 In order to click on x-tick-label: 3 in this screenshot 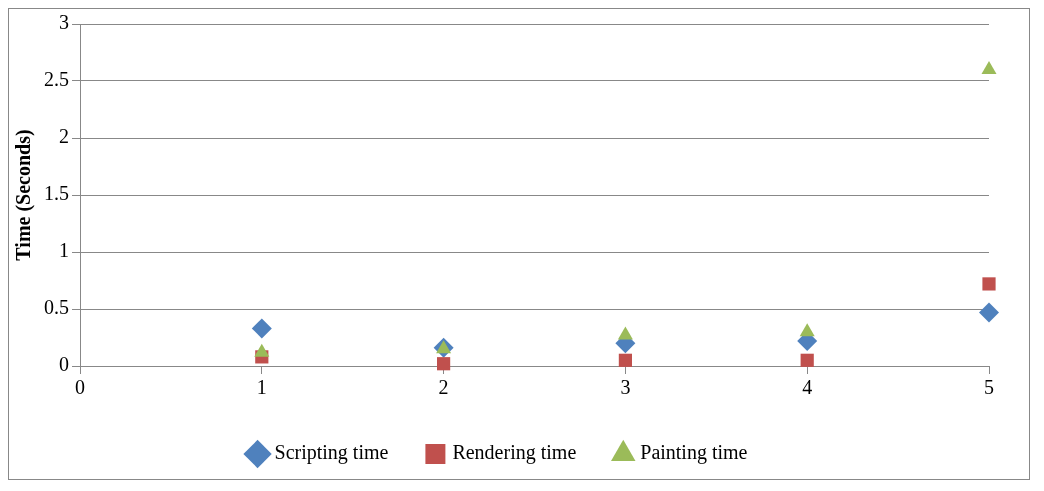, I will do `click(625, 387)`.